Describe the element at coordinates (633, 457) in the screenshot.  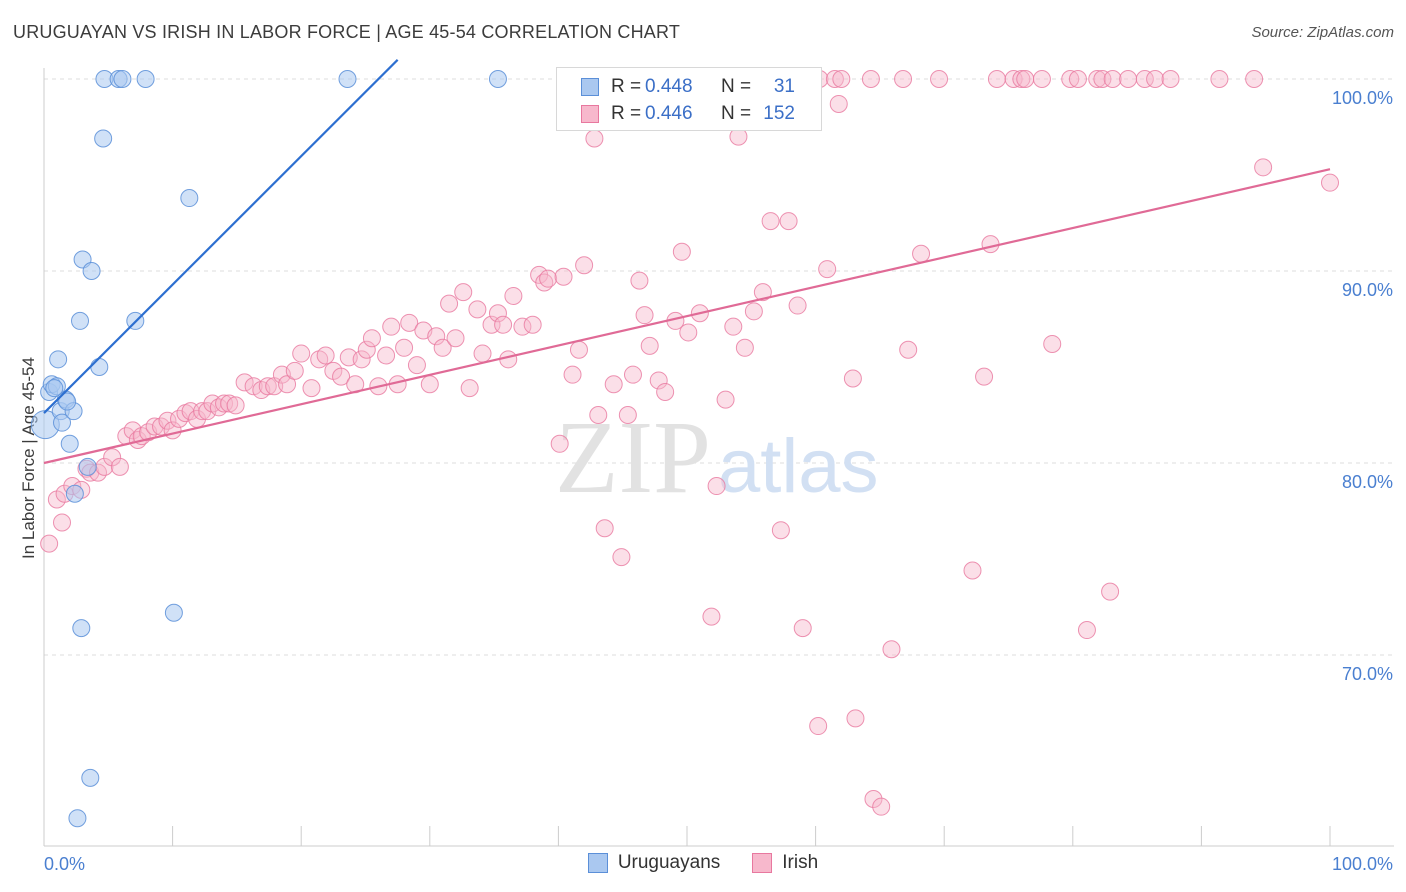
I see `watermark-zip: ZIP` at that location.